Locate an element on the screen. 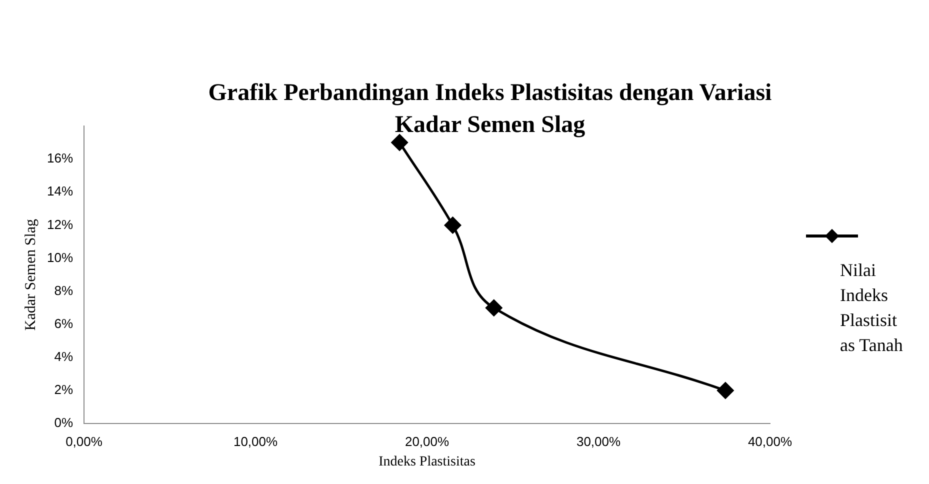  y-tick-label: 12% is located at coordinates (60, 224).